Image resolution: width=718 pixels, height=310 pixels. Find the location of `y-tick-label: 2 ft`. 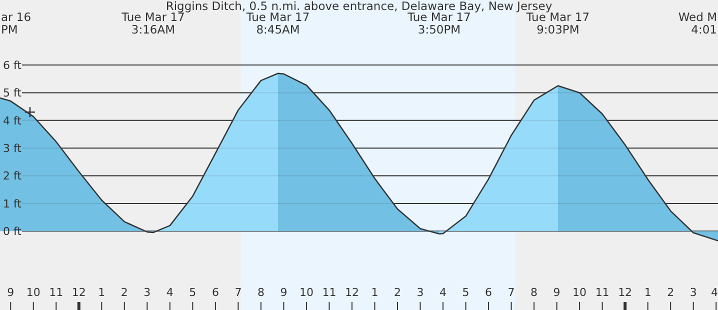

y-tick-label: 2 ft is located at coordinates (12, 176).